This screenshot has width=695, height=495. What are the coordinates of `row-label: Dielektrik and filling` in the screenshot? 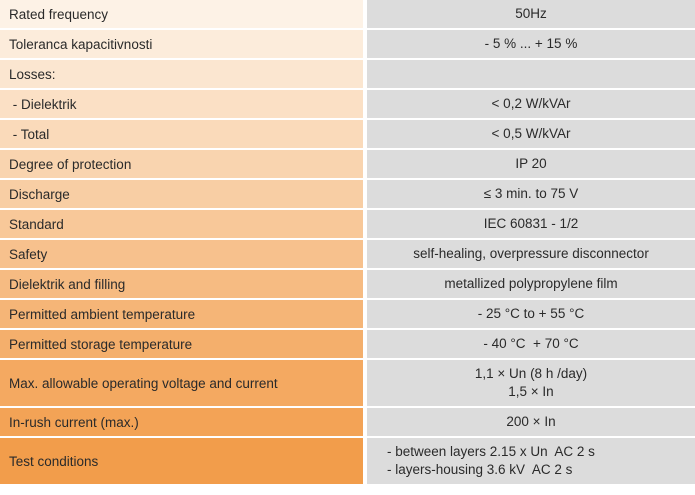 It's located at (181, 284).